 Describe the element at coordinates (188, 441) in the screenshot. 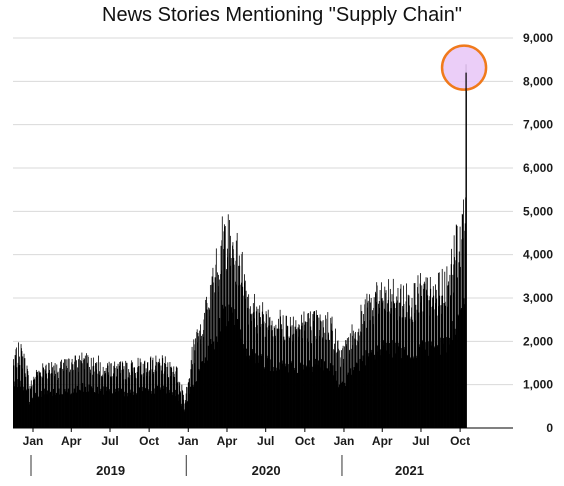

I see `x-tick-label: Jan` at that location.